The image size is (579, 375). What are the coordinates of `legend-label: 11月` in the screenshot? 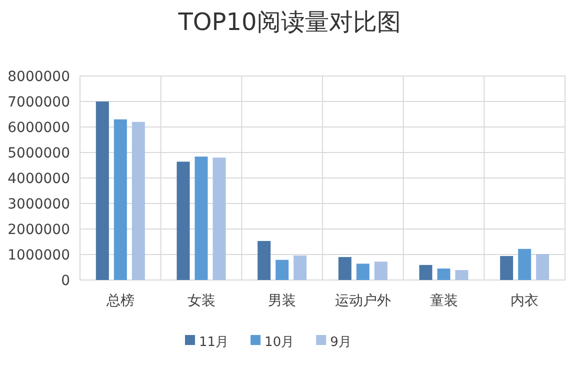 It's located at (214, 342).